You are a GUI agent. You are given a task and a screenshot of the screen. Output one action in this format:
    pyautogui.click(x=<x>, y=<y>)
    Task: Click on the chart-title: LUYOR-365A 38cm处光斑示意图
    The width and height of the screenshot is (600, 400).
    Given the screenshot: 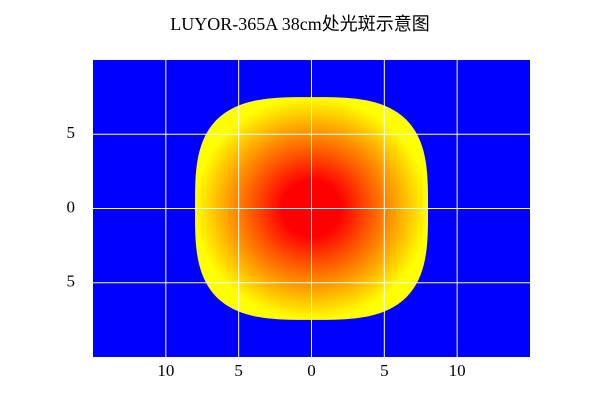 What is the action you would take?
    pyautogui.click(x=300, y=24)
    